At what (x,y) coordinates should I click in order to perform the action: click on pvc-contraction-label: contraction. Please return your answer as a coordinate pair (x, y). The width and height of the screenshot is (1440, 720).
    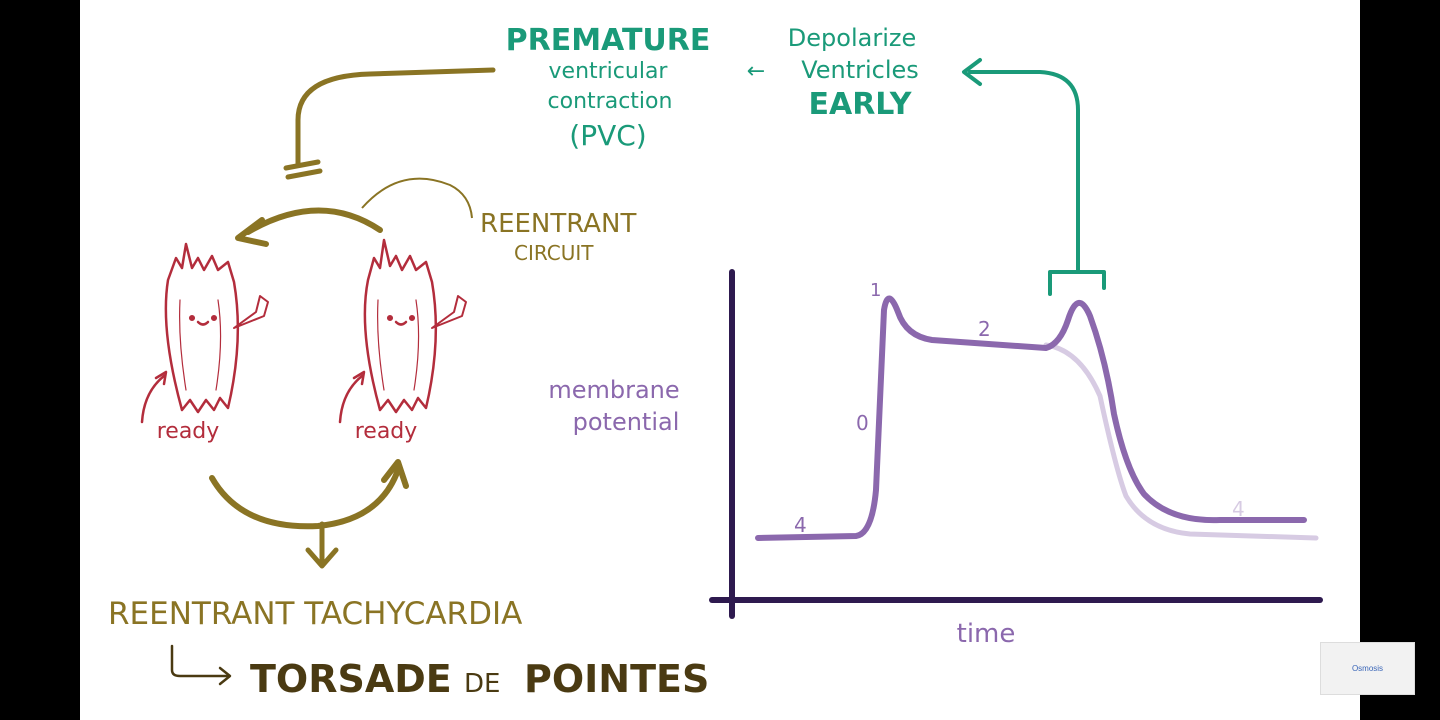
    Looking at the image, I should click on (610, 101).